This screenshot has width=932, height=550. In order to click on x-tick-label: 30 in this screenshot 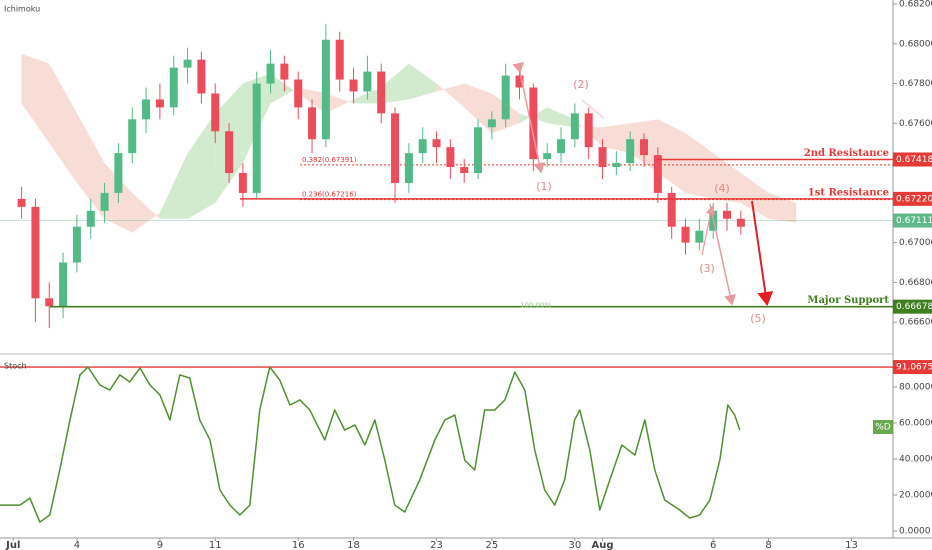, I will do `click(574, 545)`.